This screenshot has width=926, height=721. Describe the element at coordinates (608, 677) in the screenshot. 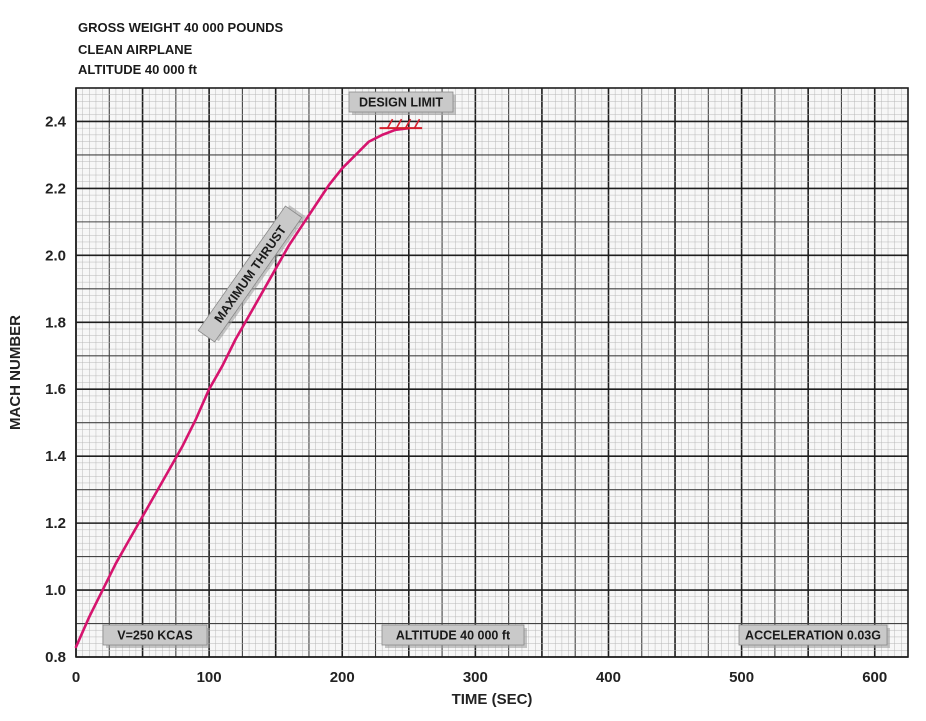

I see `x-tick-label: 400` at that location.